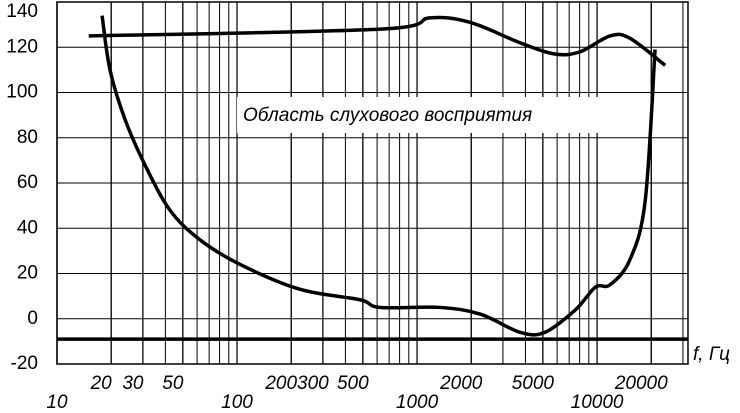 The image size is (740, 413). Describe the element at coordinates (387, 115) in the screenshot. I see `annotation: Область слухового восприятия` at that location.